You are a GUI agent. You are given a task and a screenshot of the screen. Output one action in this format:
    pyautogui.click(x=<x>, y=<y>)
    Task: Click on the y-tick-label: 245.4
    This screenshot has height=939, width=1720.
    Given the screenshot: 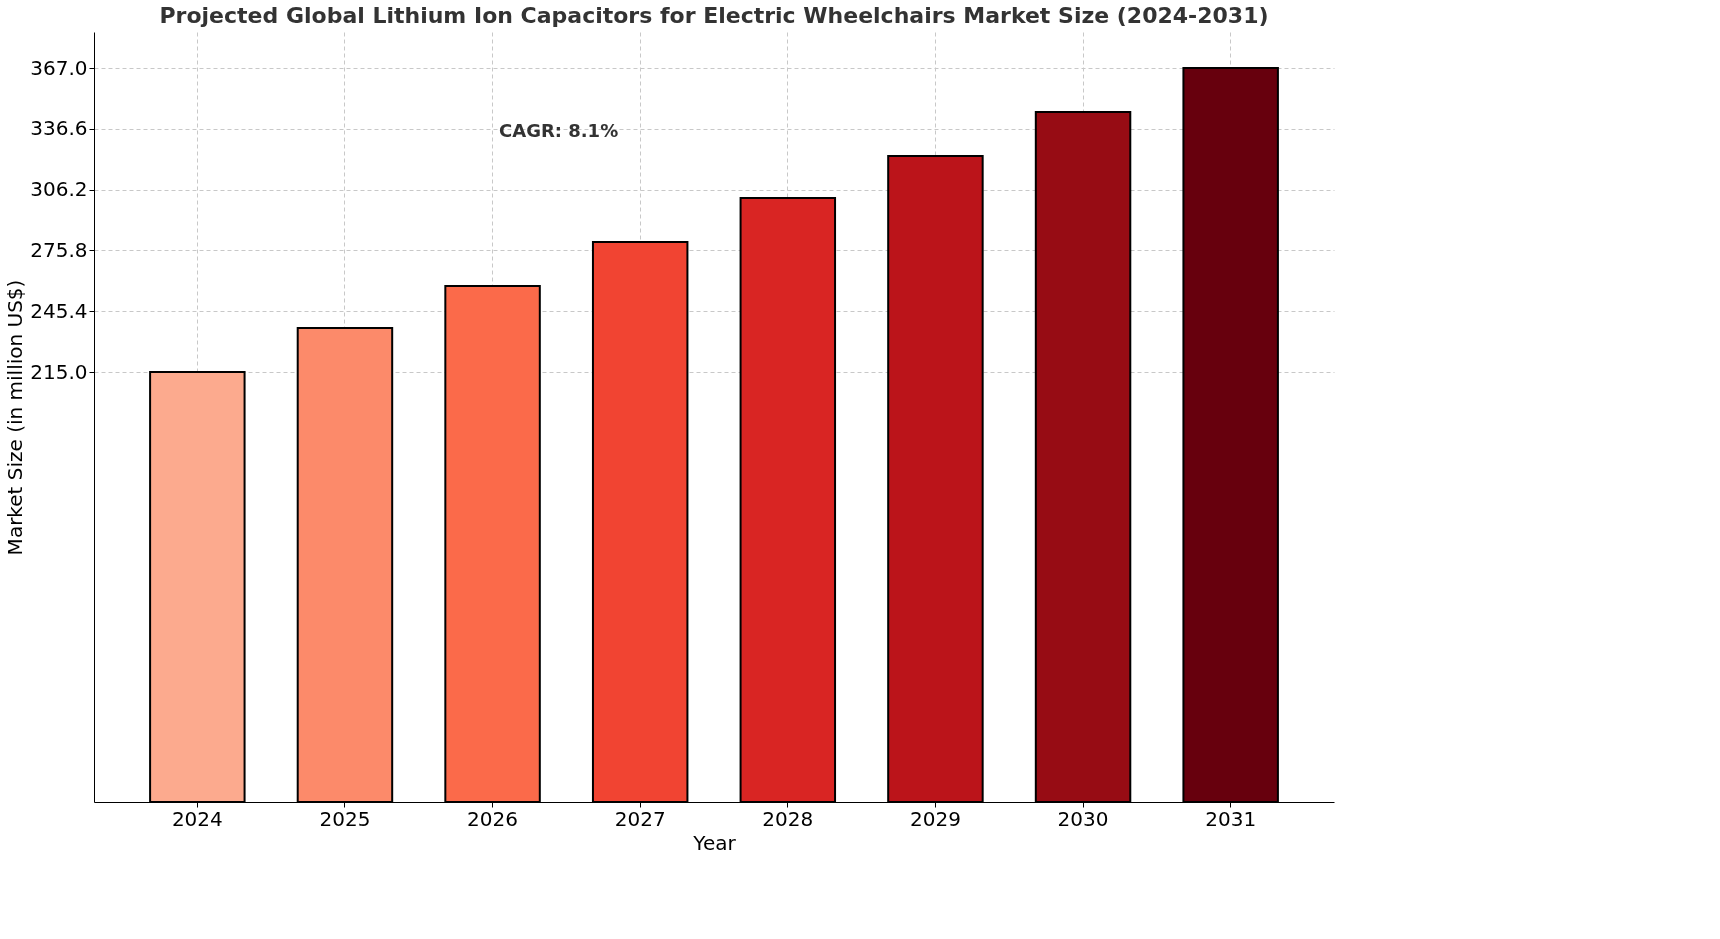 What is the action you would take?
    pyautogui.click(x=59, y=310)
    